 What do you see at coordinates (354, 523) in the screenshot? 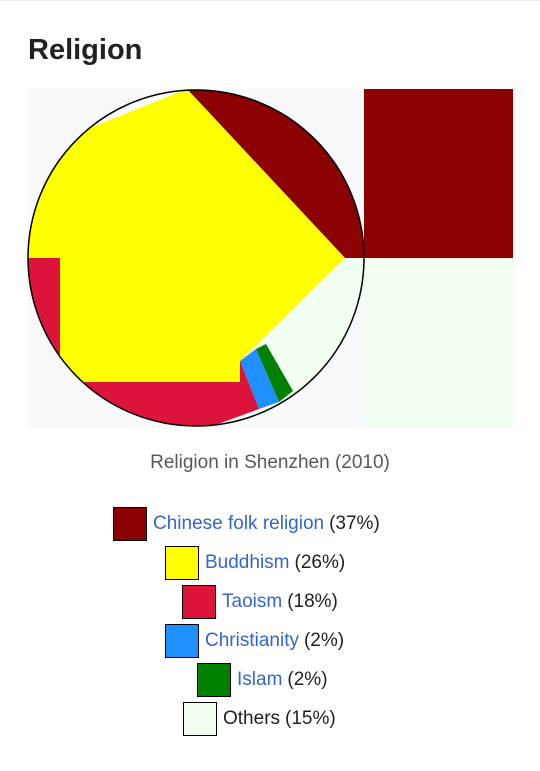
I see `legend-percent: (37%)` at bounding box center [354, 523].